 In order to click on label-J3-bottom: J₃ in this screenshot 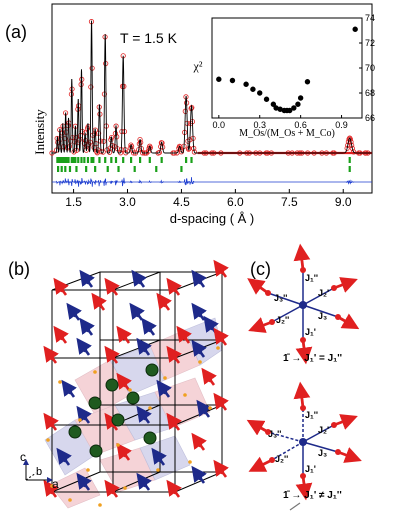, I will do `click(322, 453)`.